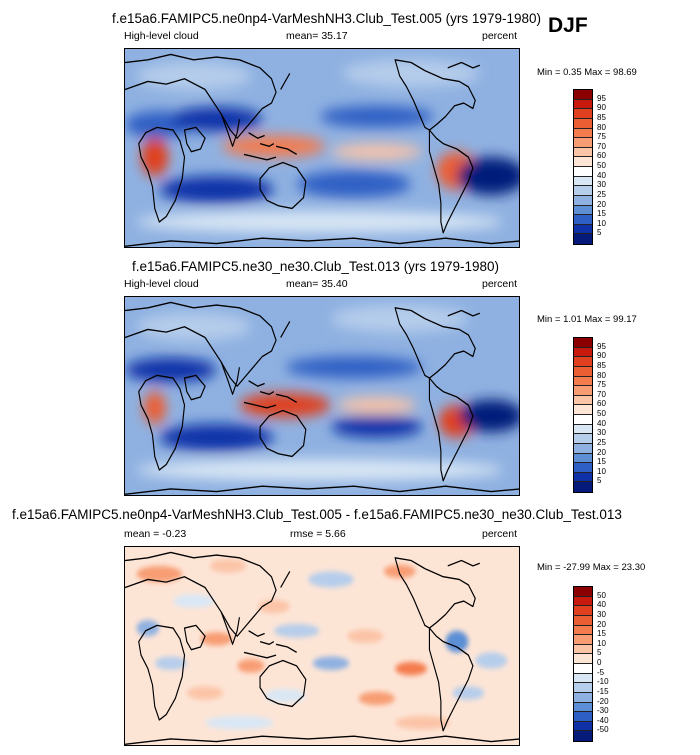 This screenshot has width=700, height=755. Describe the element at coordinates (601, 385) in the screenshot. I see `colorbar2-tick-label: 75` at that location.